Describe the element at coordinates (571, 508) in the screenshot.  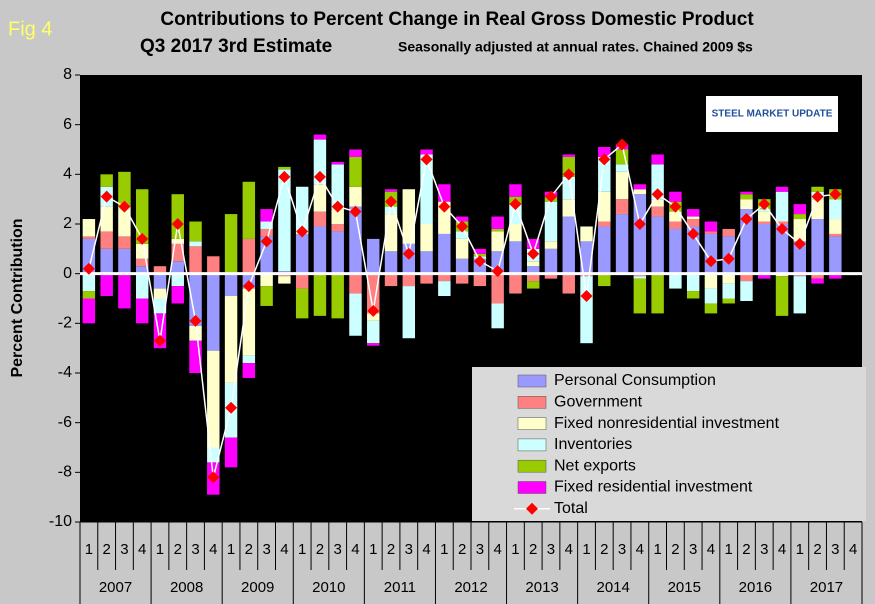
I see `legend-label: Total` at that location.